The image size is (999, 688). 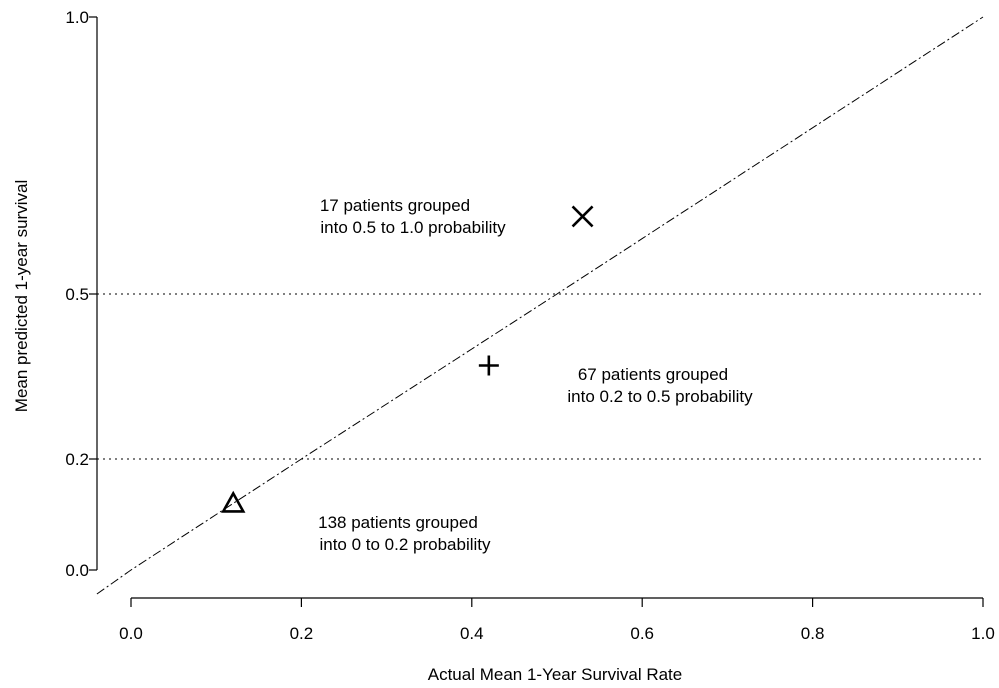 What do you see at coordinates (813, 633) in the screenshot?
I see `x-tick-label: 0.8` at bounding box center [813, 633].